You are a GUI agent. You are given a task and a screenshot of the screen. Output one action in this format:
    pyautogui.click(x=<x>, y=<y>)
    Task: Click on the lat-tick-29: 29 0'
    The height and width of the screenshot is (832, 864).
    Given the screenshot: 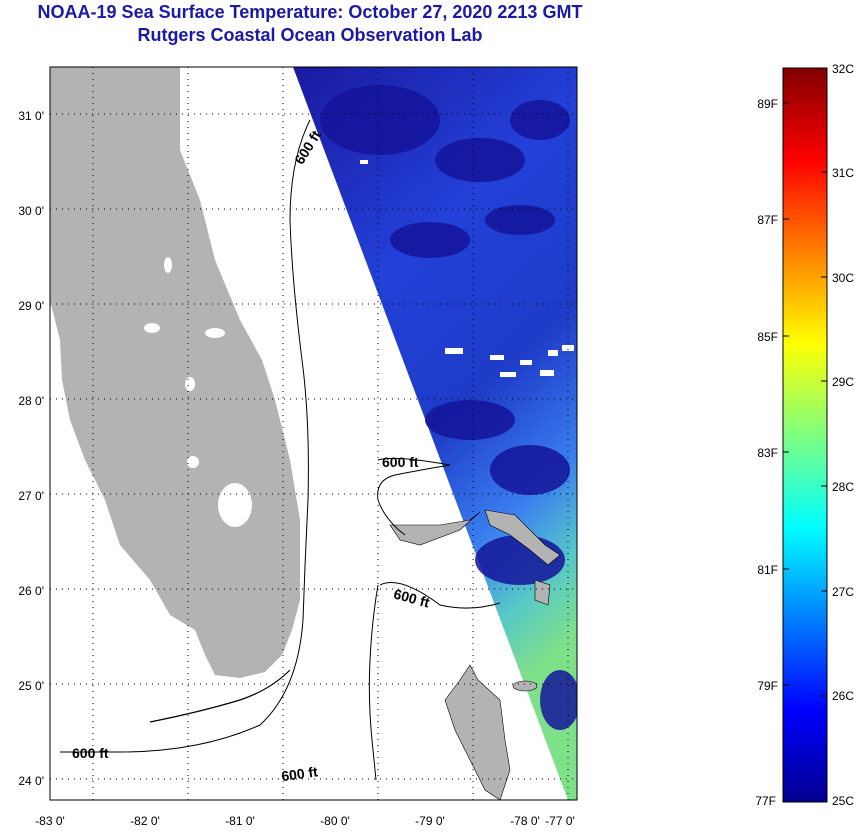 What is the action you would take?
    pyautogui.click(x=31, y=306)
    